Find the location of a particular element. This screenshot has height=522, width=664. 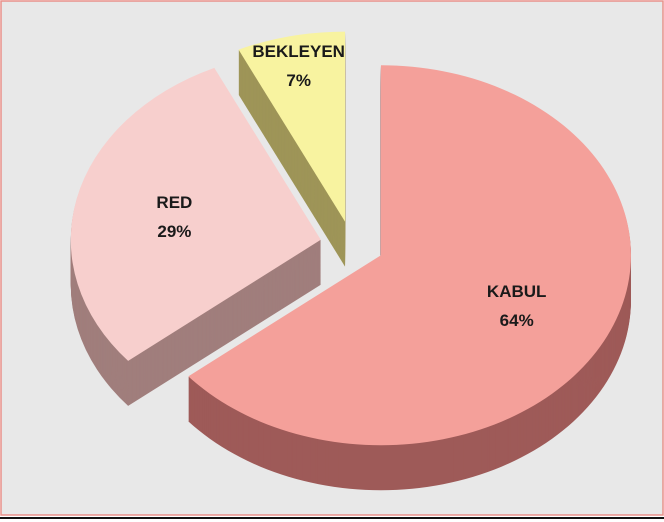

slice-value-label: 29% is located at coordinates (174, 231).